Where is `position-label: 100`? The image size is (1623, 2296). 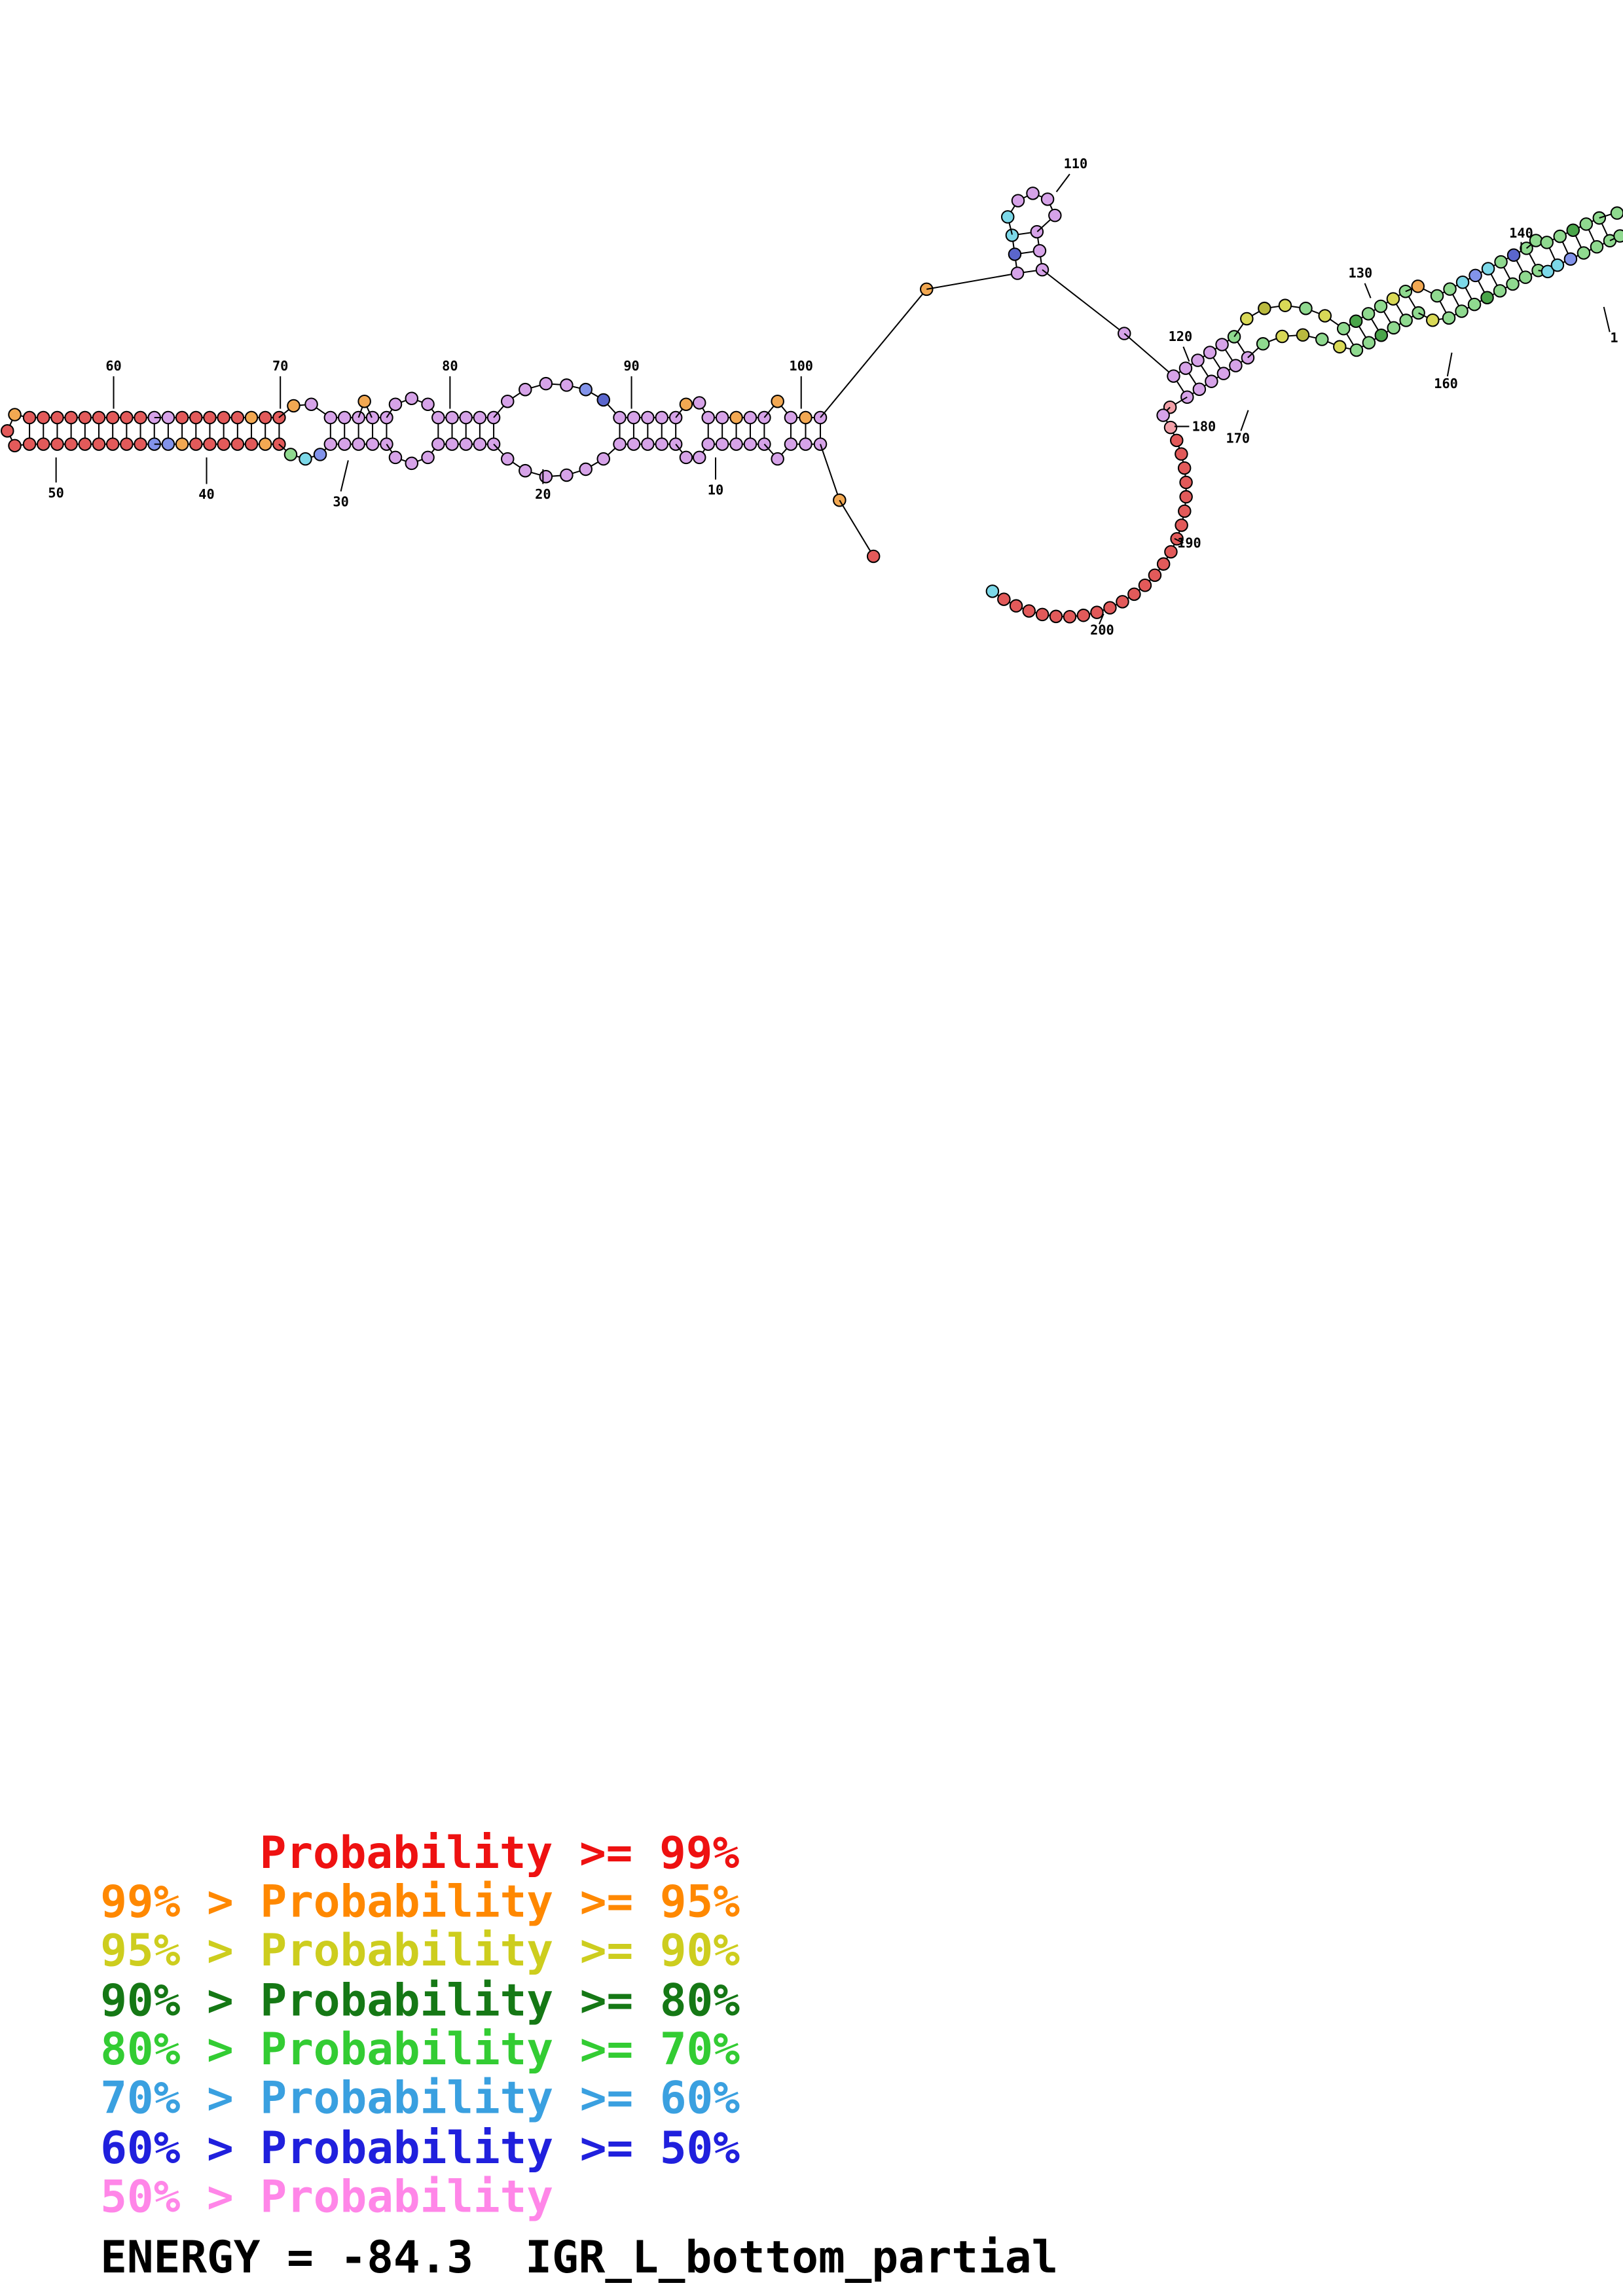
position-label: 100 is located at coordinates (801, 366).